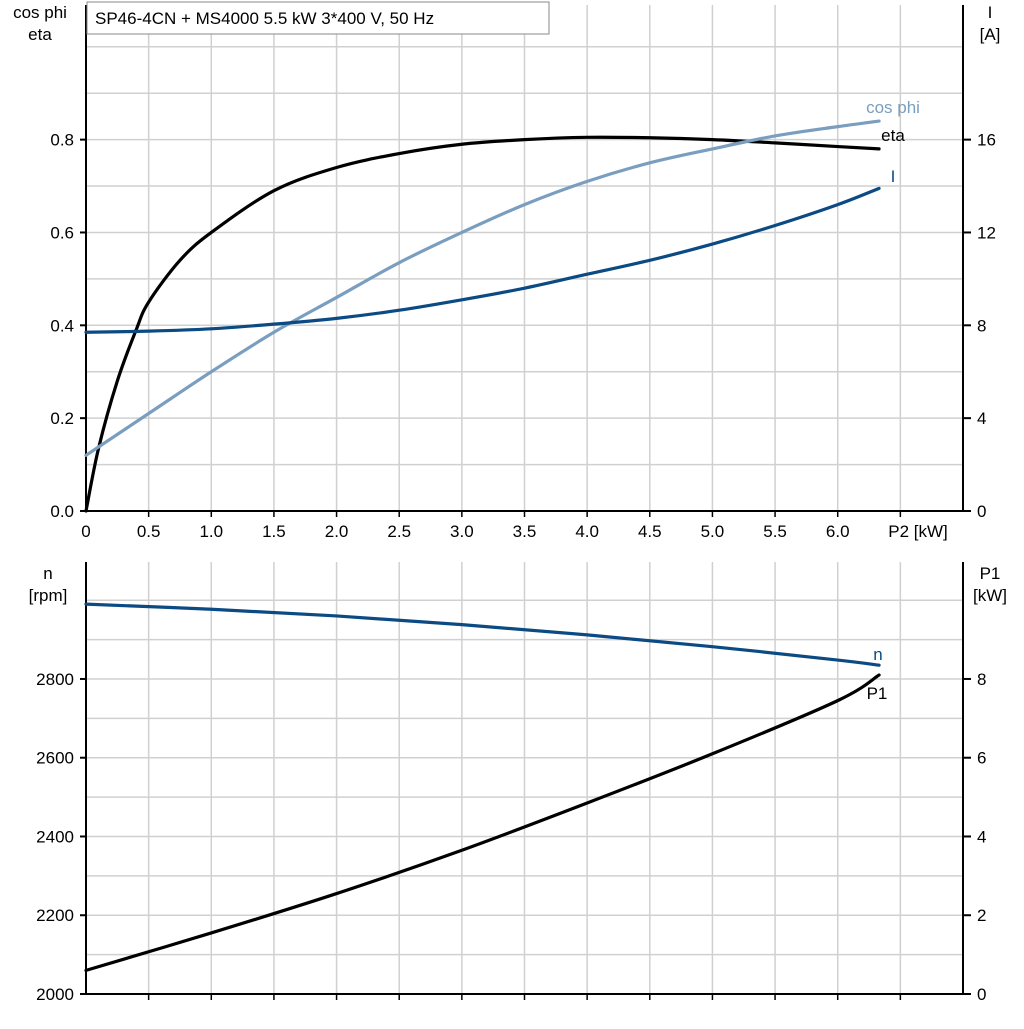 The width and height of the screenshot is (1024, 1029). Describe the element at coordinates (48, 595) in the screenshot. I see `y-axis-label-left: [rpm]` at that location.